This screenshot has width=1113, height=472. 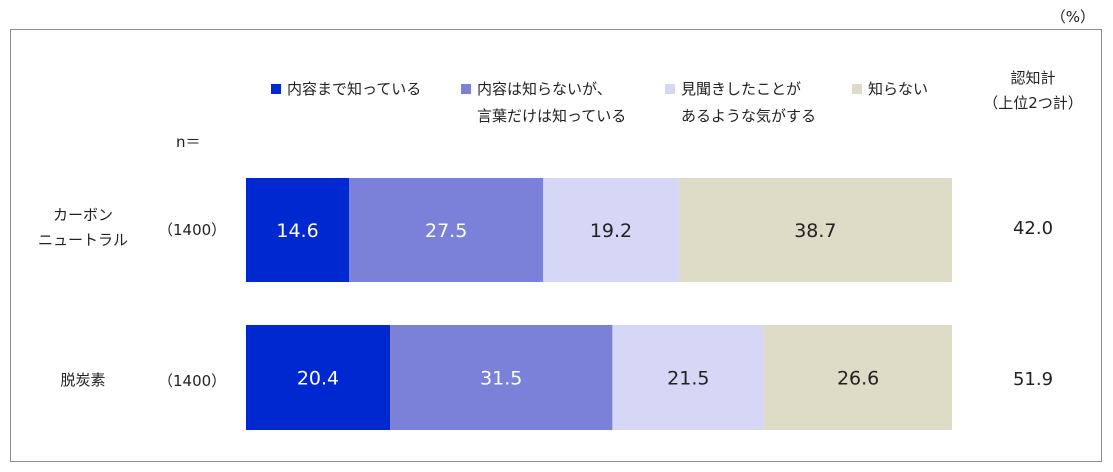 I want to click on data-label-decarbonization-fully-aware: 20.4, so click(x=318, y=379).